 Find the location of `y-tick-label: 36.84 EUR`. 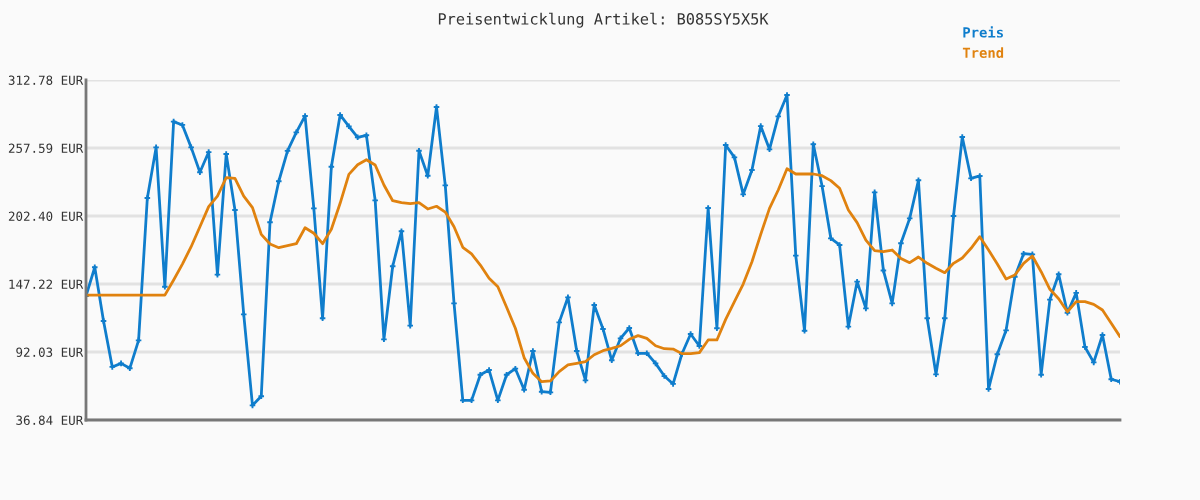

y-tick-label: 36.84 EUR is located at coordinates (50, 420).